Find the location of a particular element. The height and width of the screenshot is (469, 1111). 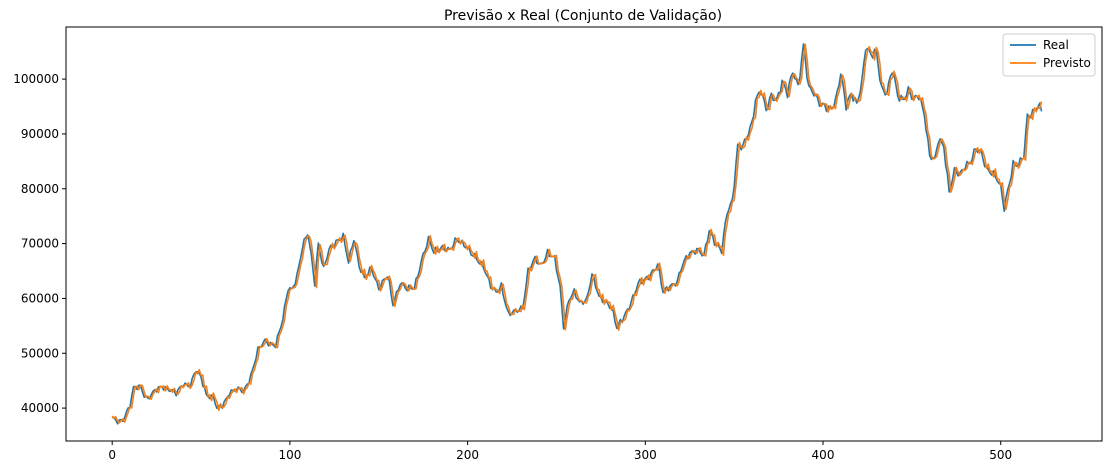

y-axis: 40000 50000 60000 70000 80000 90000 100000 is located at coordinates (39, 243).